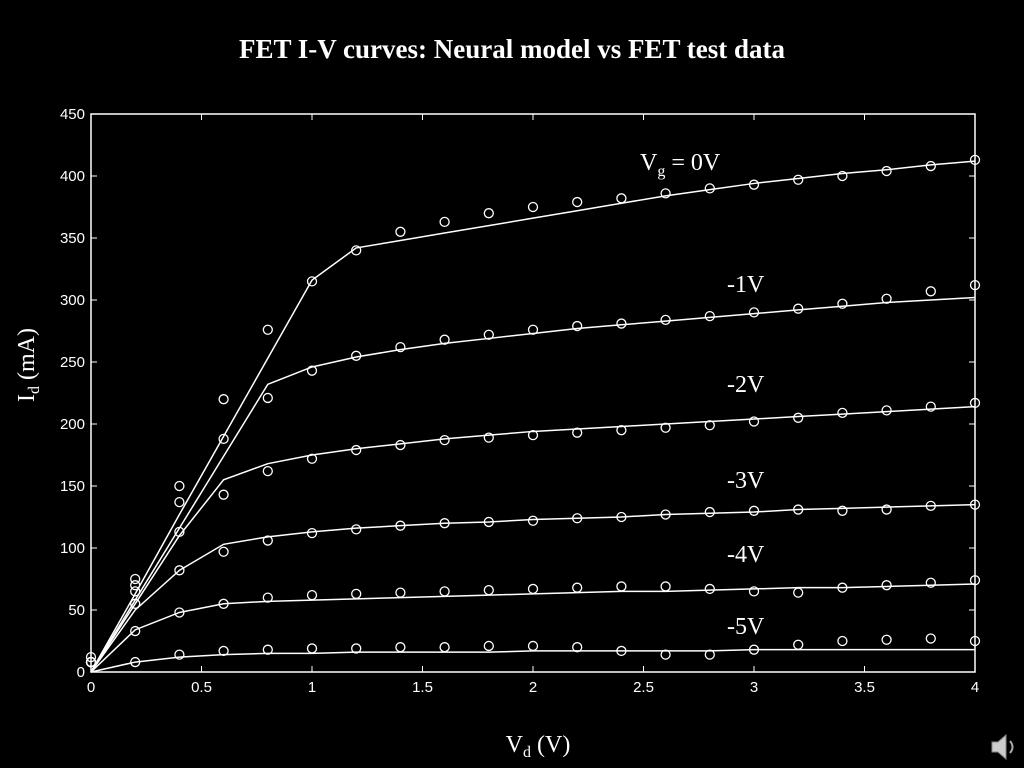 The width and height of the screenshot is (1024, 768). What do you see at coordinates (72, 238) in the screenshot?
I see `y-tick-label: 350` at bounding box center [72, 238].